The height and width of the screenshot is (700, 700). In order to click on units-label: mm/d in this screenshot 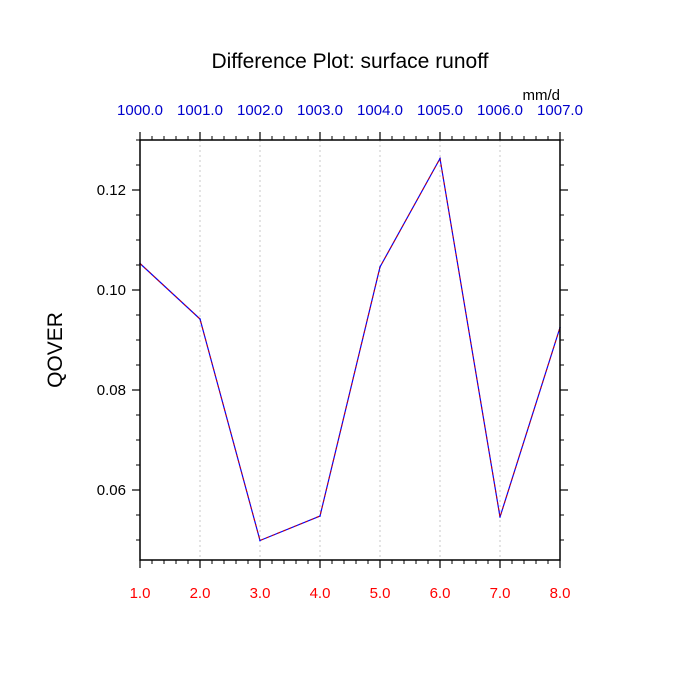, I will do `click(542, 95)`.